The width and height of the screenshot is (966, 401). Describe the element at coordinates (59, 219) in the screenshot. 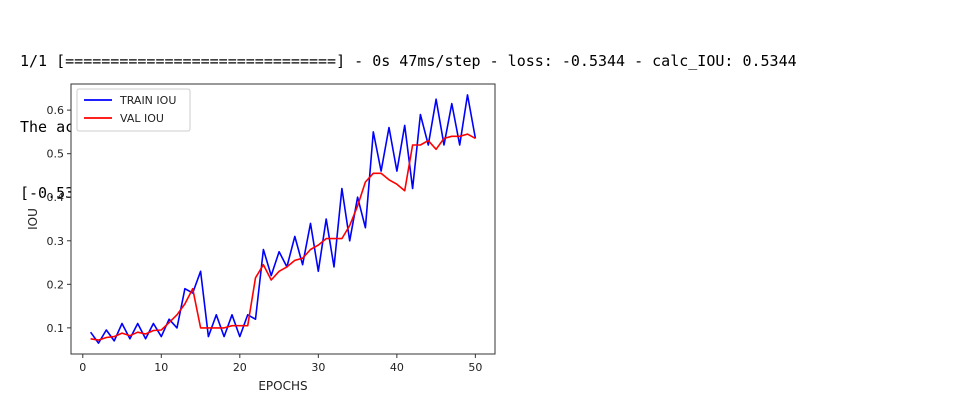

I see `y-ticks: 0.1 0.2 0.3 0.4 0.5 0.6` at that location.